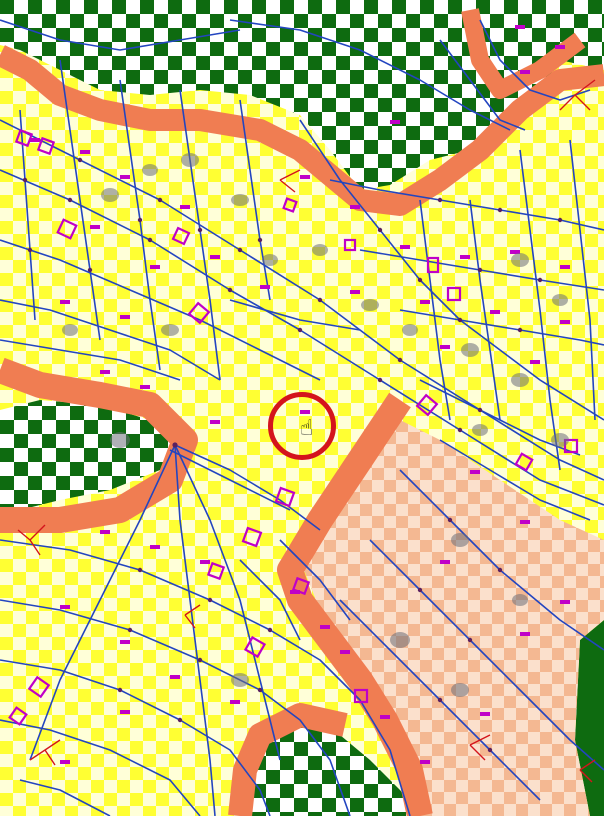 Image resolution: width=604 pixels, height=816 pixels. Describe the element at coordinates (592, 30) in the screenshot. I see `forest-top-right` at that location.